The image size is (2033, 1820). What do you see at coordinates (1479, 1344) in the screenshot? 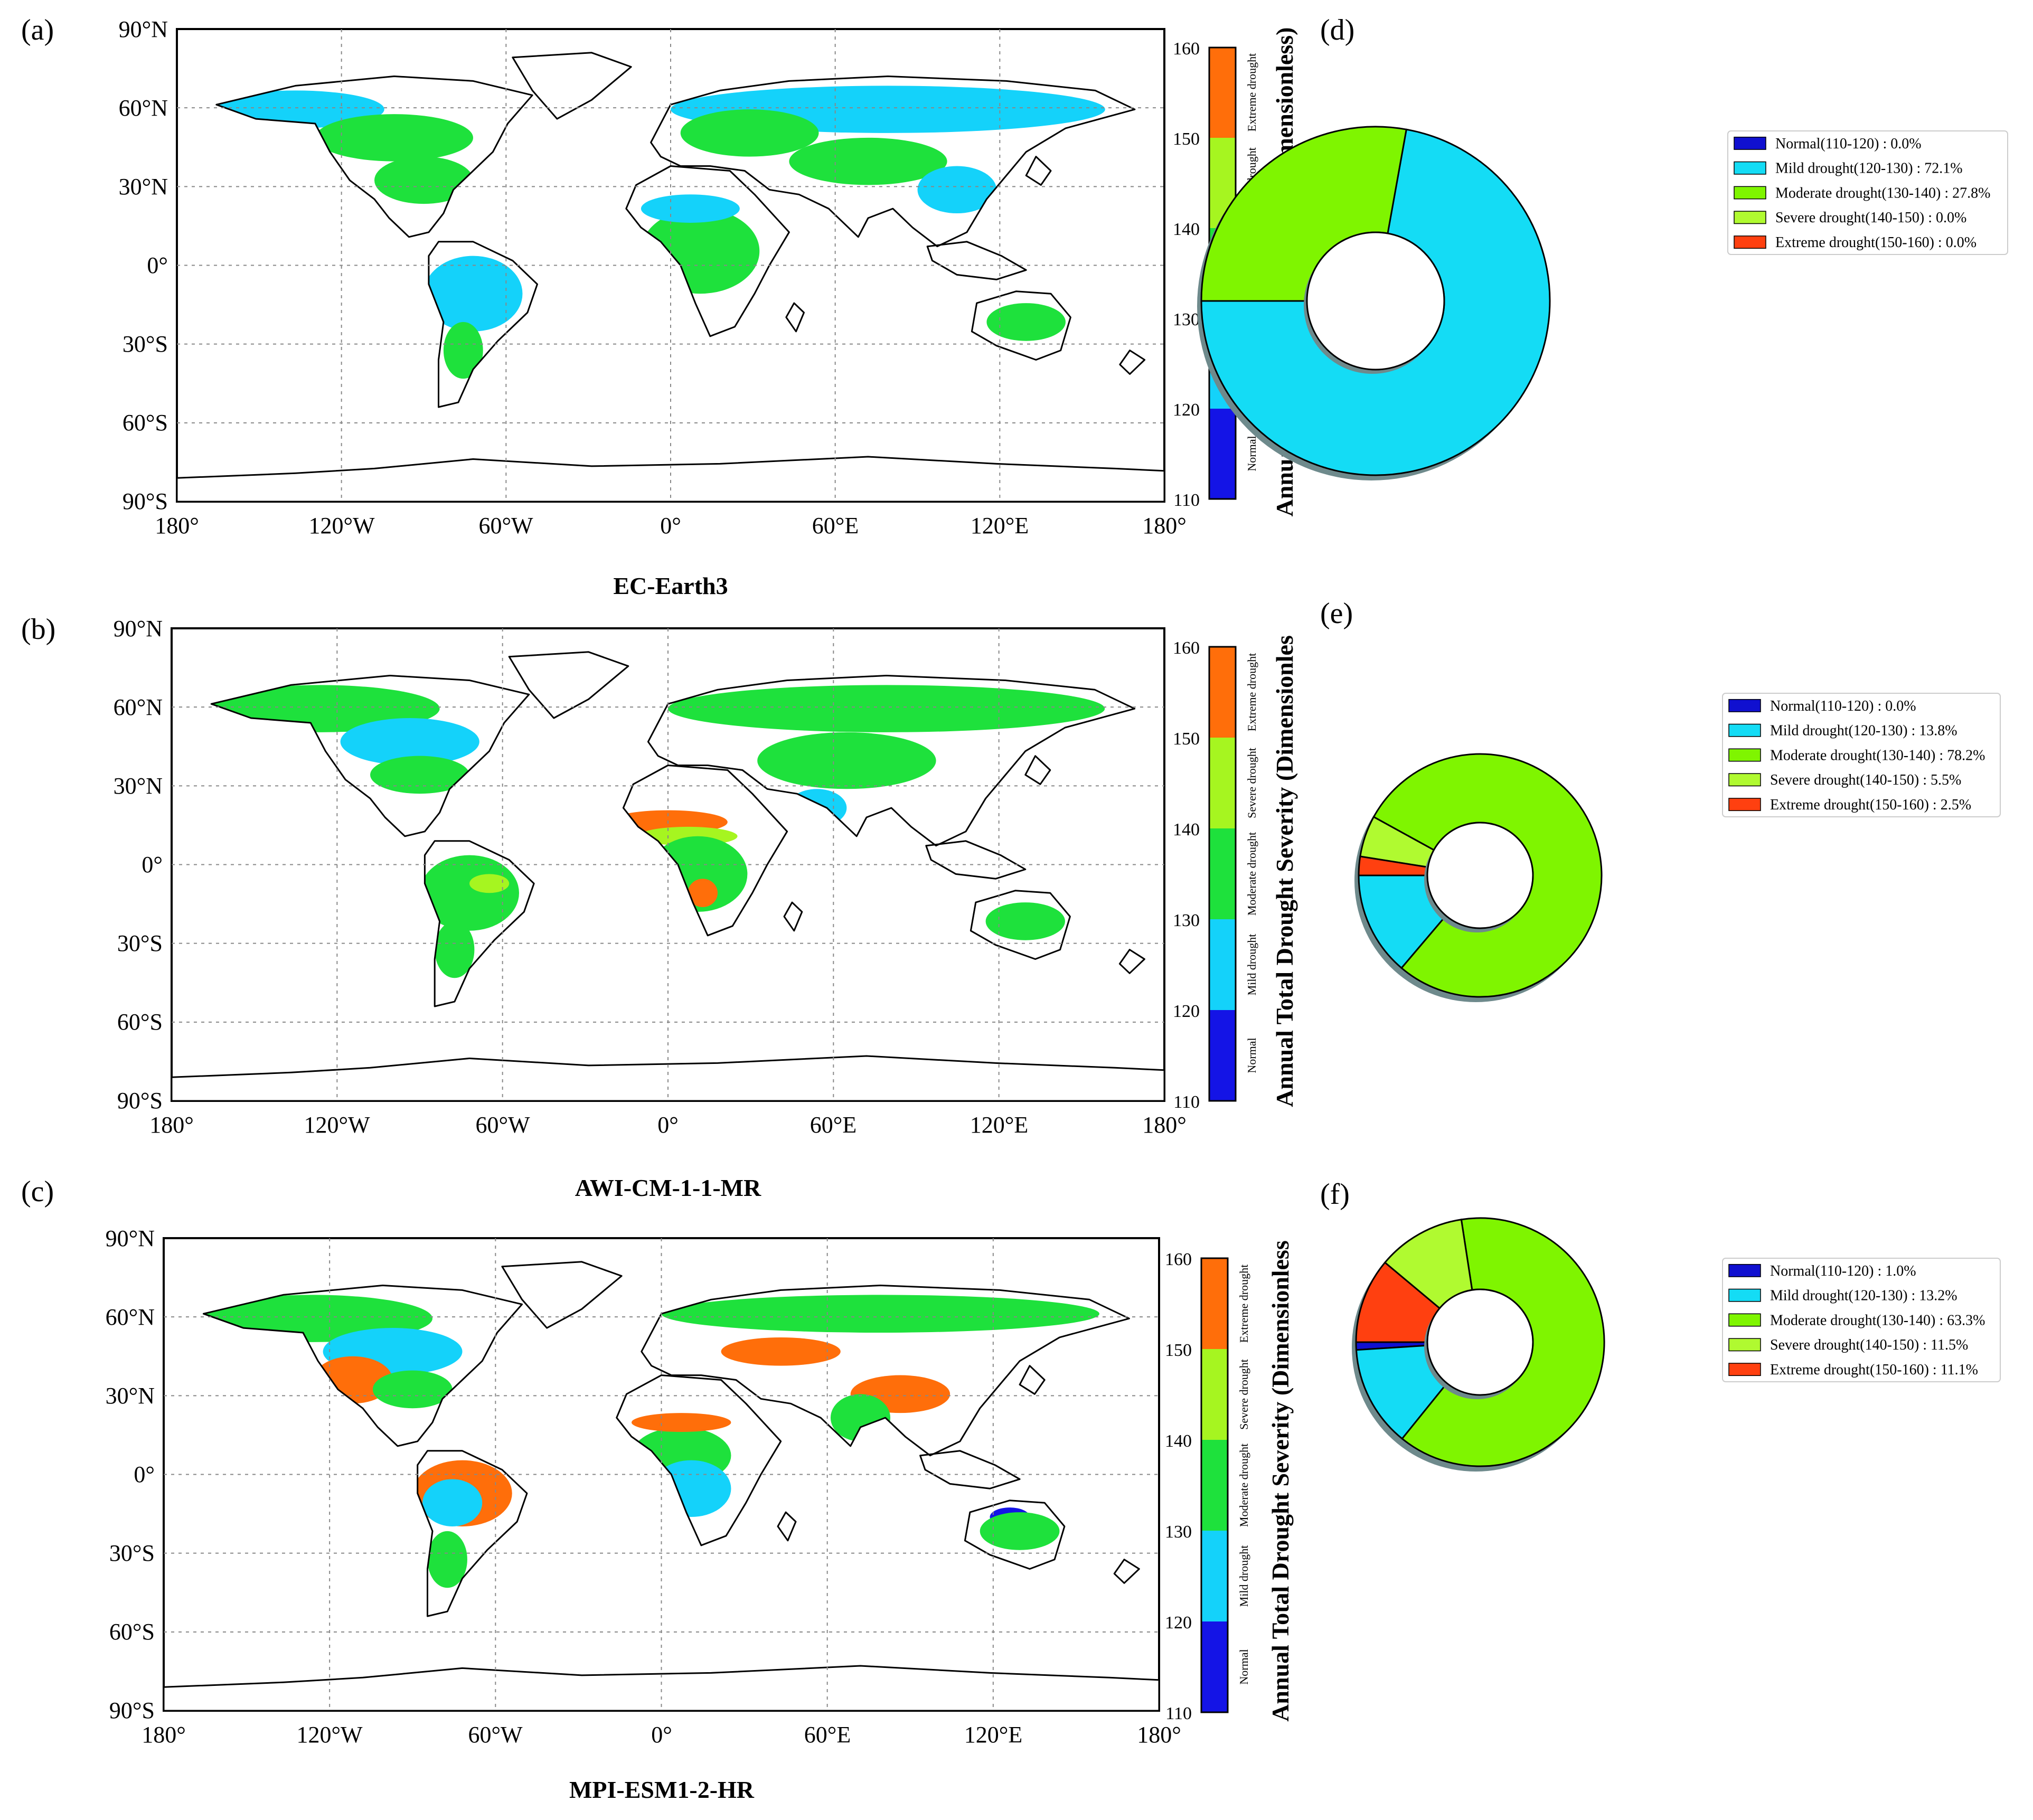
I see `donut-chart` at bounding box center [1479, 1344].